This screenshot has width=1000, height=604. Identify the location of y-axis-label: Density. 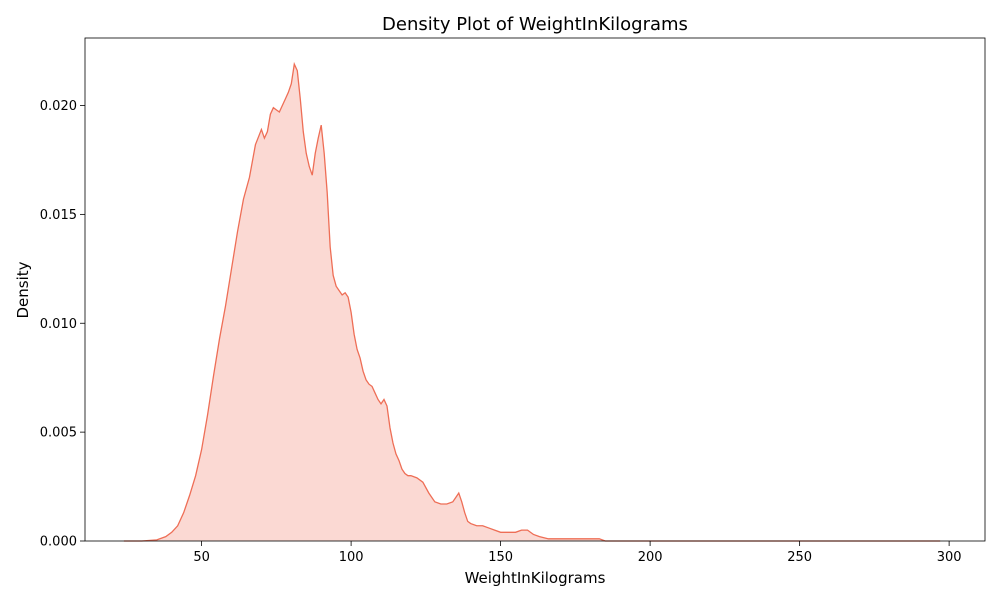
(23, 289).